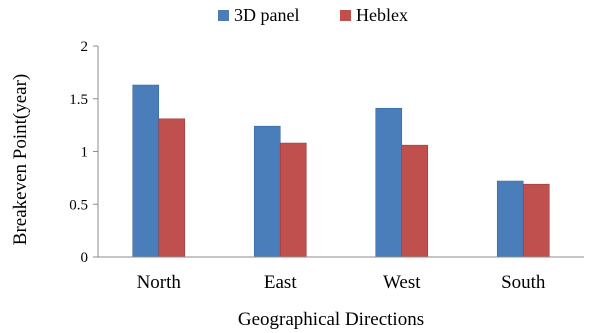  Describe the element at coordinates (536, 220) in the screenshot. I see `bar-heblex-south` at that location.